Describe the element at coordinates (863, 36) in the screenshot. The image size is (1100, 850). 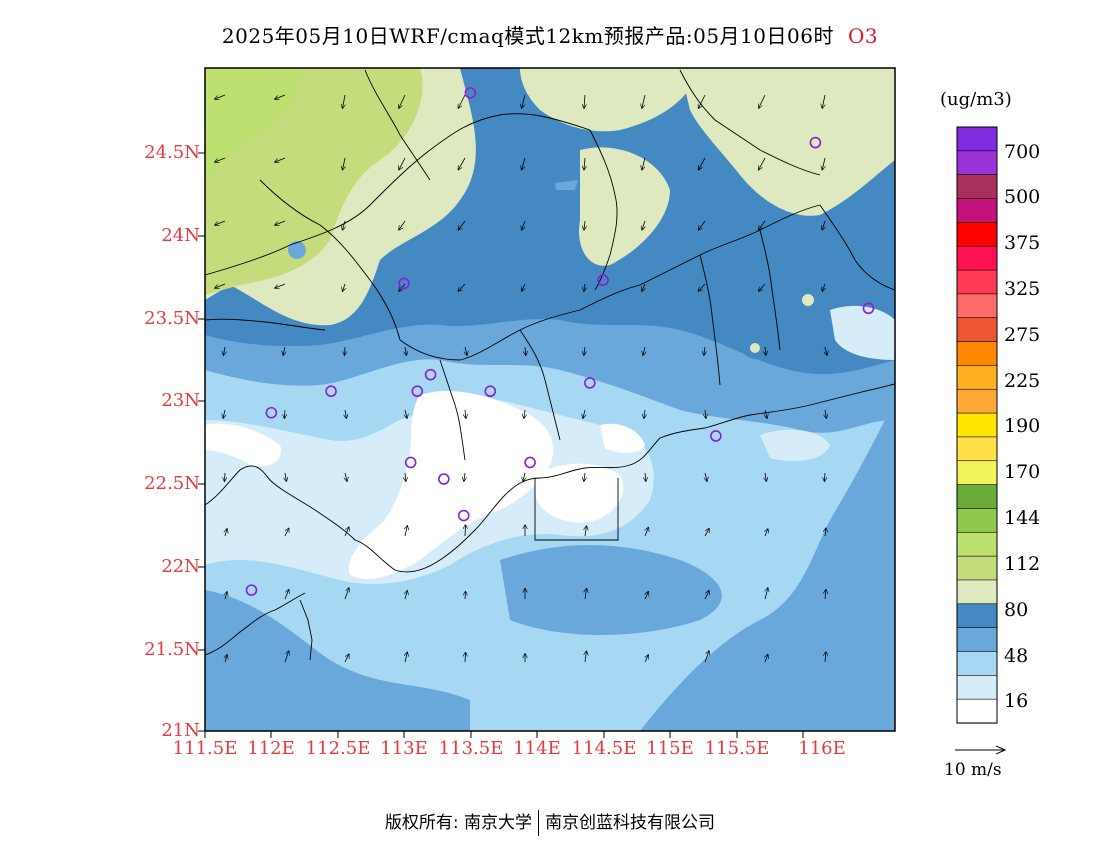
I see `pollutant-label: O3` at that location.